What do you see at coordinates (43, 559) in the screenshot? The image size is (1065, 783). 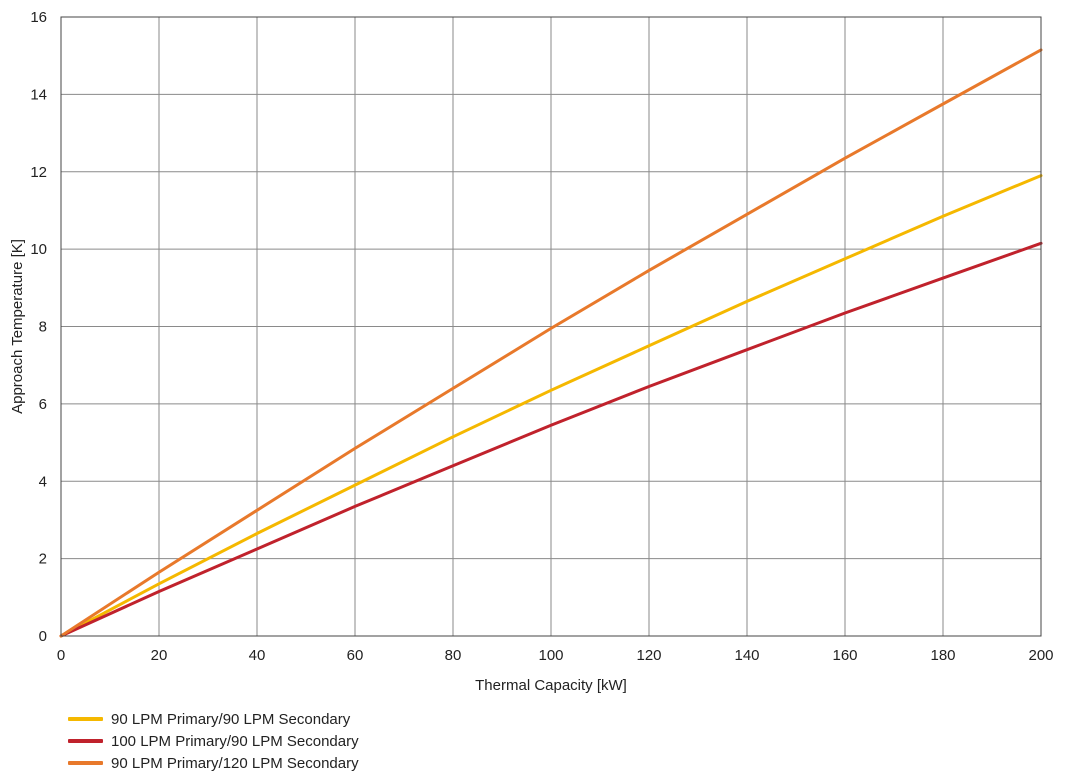 I see `y-tick-label: 2` at bounding box center [43, 559].